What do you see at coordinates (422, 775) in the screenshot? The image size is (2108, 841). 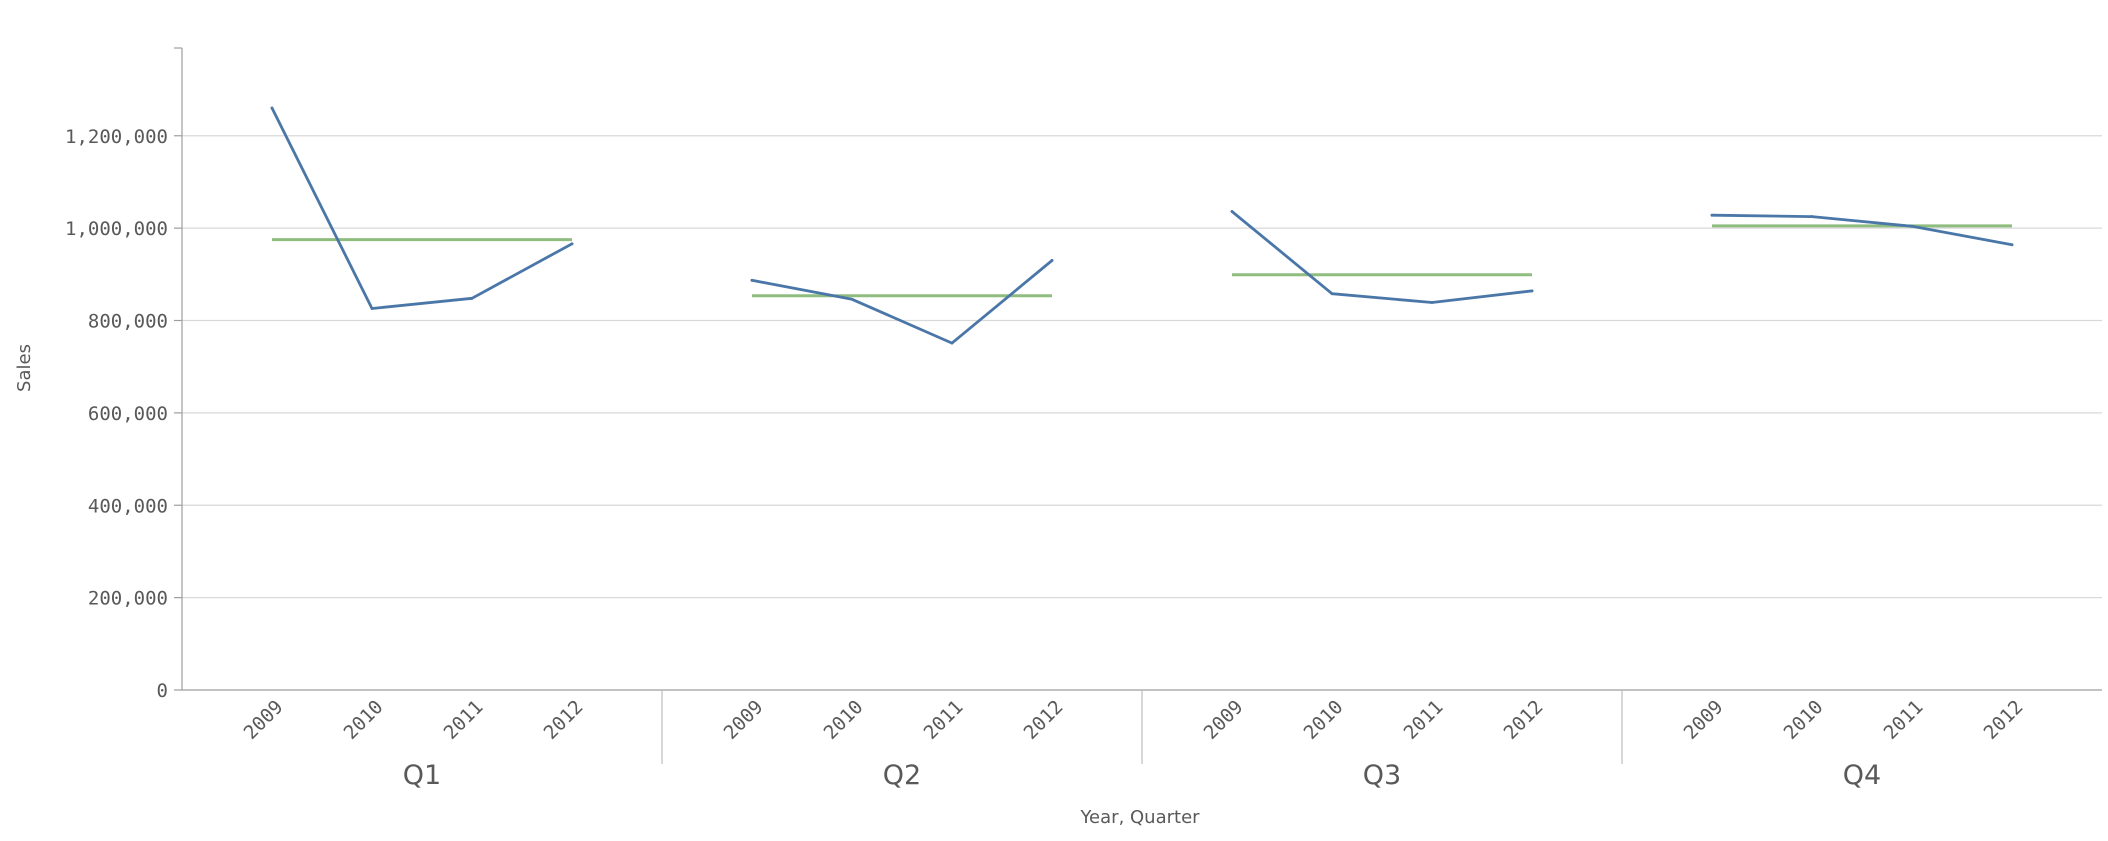 I see `quarter-label: Q1` at bounding box center [422, 775].